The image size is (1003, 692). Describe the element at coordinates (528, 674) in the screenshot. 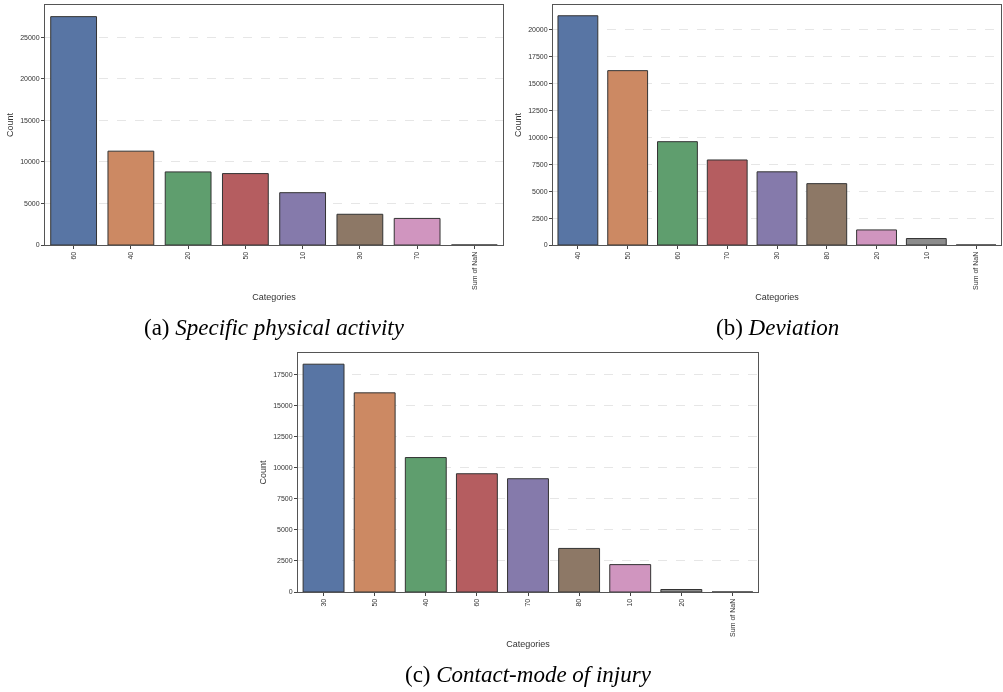

I see `text: (c) Contact-mode of injury` at that location.